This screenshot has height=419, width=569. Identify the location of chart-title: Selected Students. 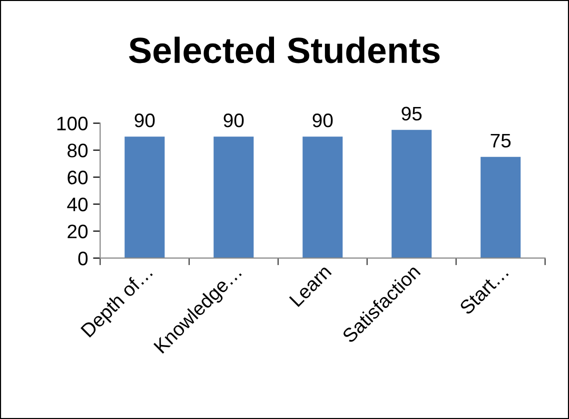
(284, 50).